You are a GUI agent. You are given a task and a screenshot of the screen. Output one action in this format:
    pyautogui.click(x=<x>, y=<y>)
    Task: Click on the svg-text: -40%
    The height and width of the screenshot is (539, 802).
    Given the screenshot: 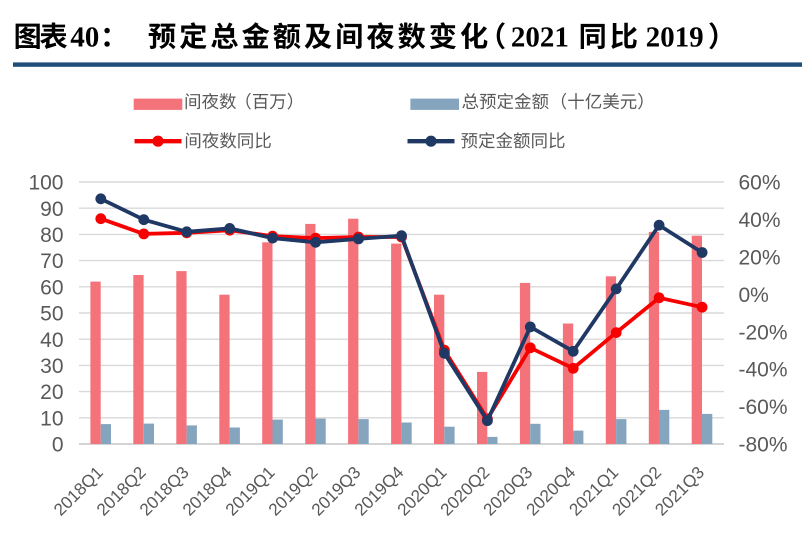 What is the action you would take?
    pyautogui.click(x=763, y=370)
    